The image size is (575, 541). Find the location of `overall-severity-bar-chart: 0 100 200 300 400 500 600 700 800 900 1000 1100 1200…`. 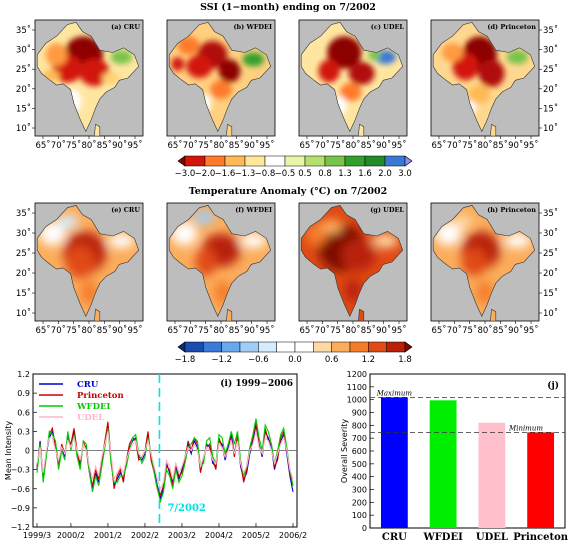

overall-severity-bar-chart: 0 100 200 300 400 500 600 700 800 900 1000 1100 1200… is located at coordinates (454, 455).